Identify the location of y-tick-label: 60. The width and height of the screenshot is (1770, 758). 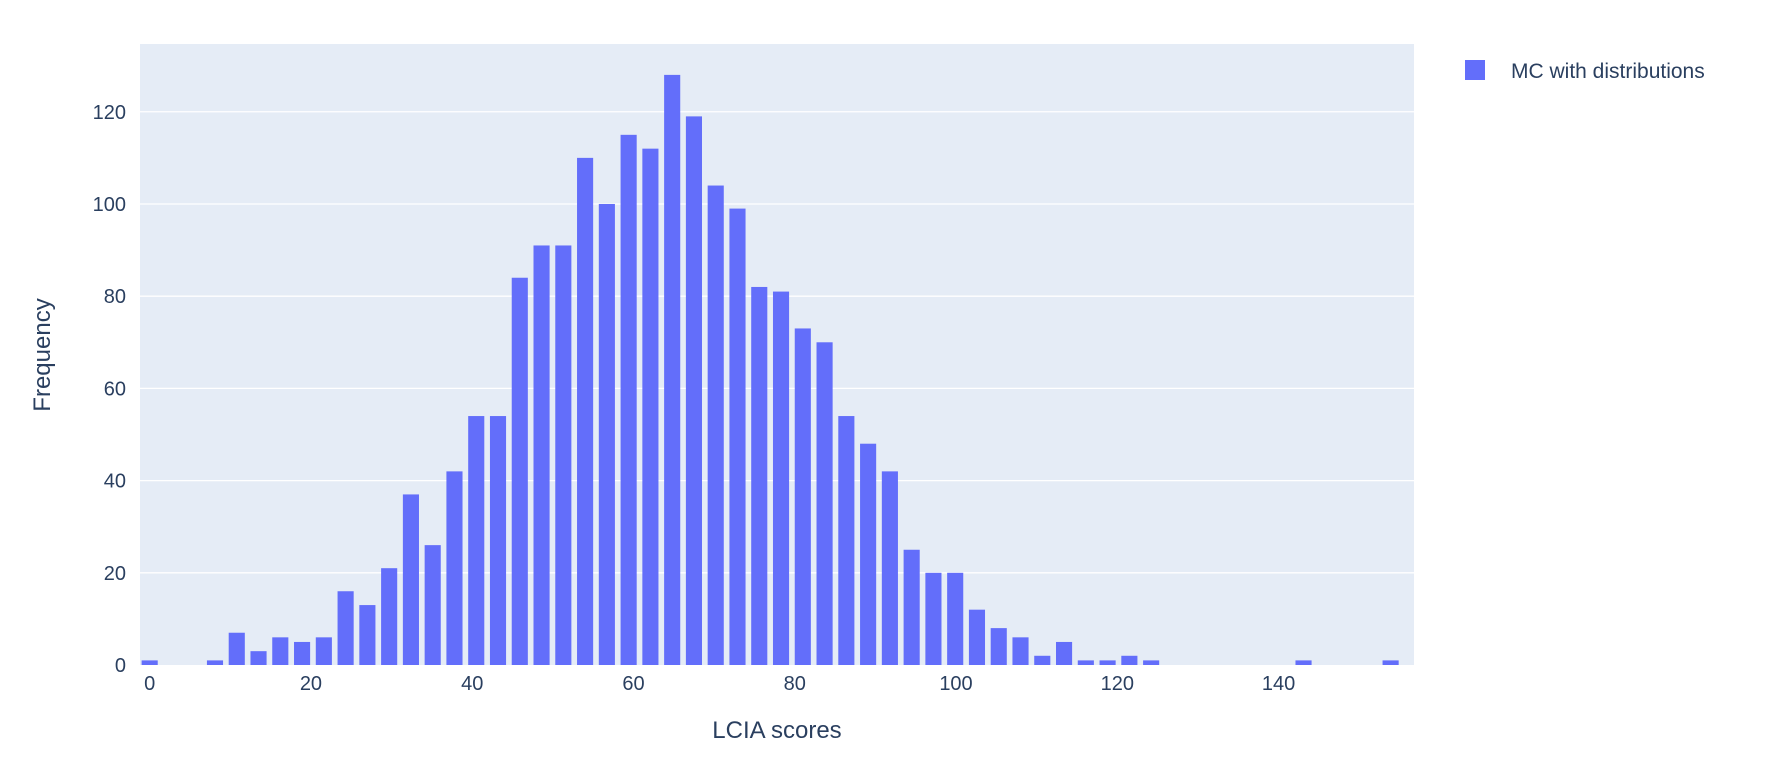
(115, 389).